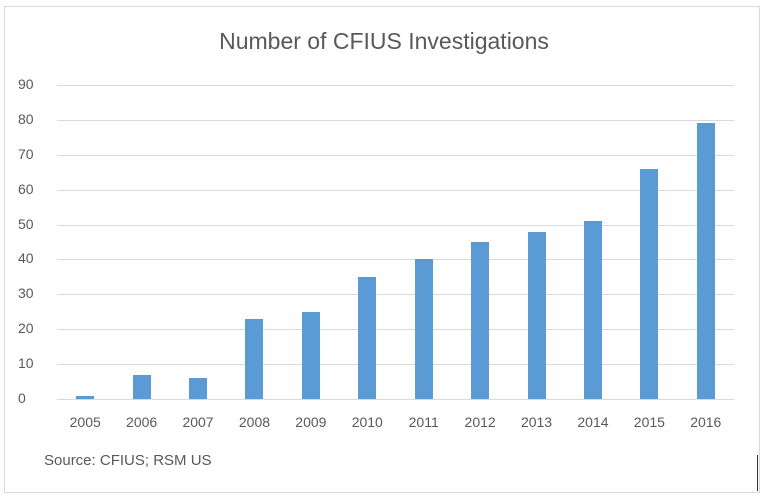 The height and width of the screenshot is (501, 768). Describe the element at coordinates (706, 422) in the screenshot. I see `x-tick-label: 2016` at that location.